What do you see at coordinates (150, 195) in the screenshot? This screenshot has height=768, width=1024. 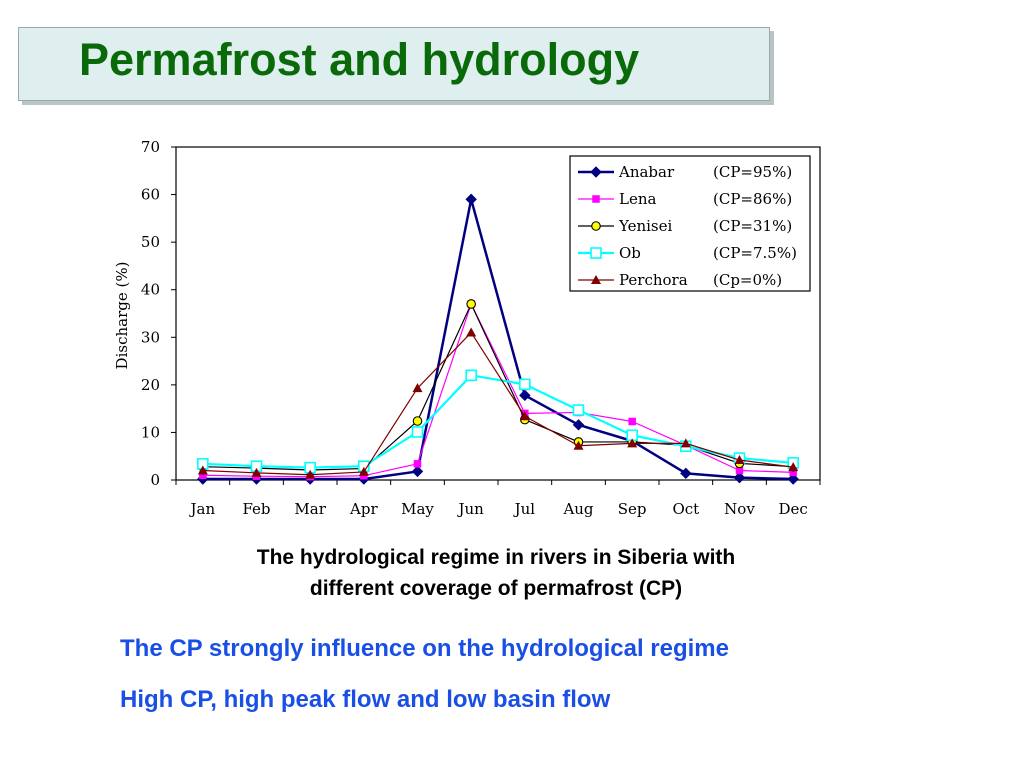 I see `y-tick-label: 60` at bounding box center [150, 195].